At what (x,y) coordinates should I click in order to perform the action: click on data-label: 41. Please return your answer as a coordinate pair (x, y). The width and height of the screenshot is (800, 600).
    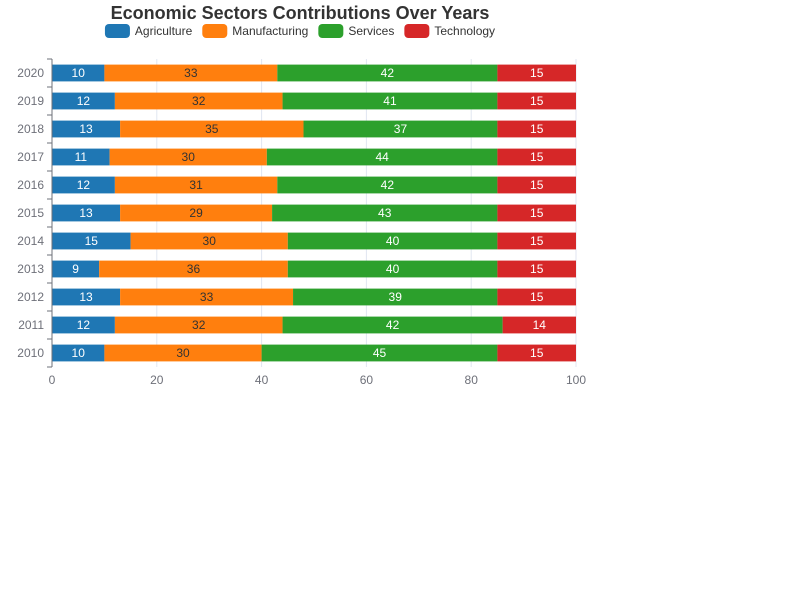
    Looking at the image, I should click on (390, 101).